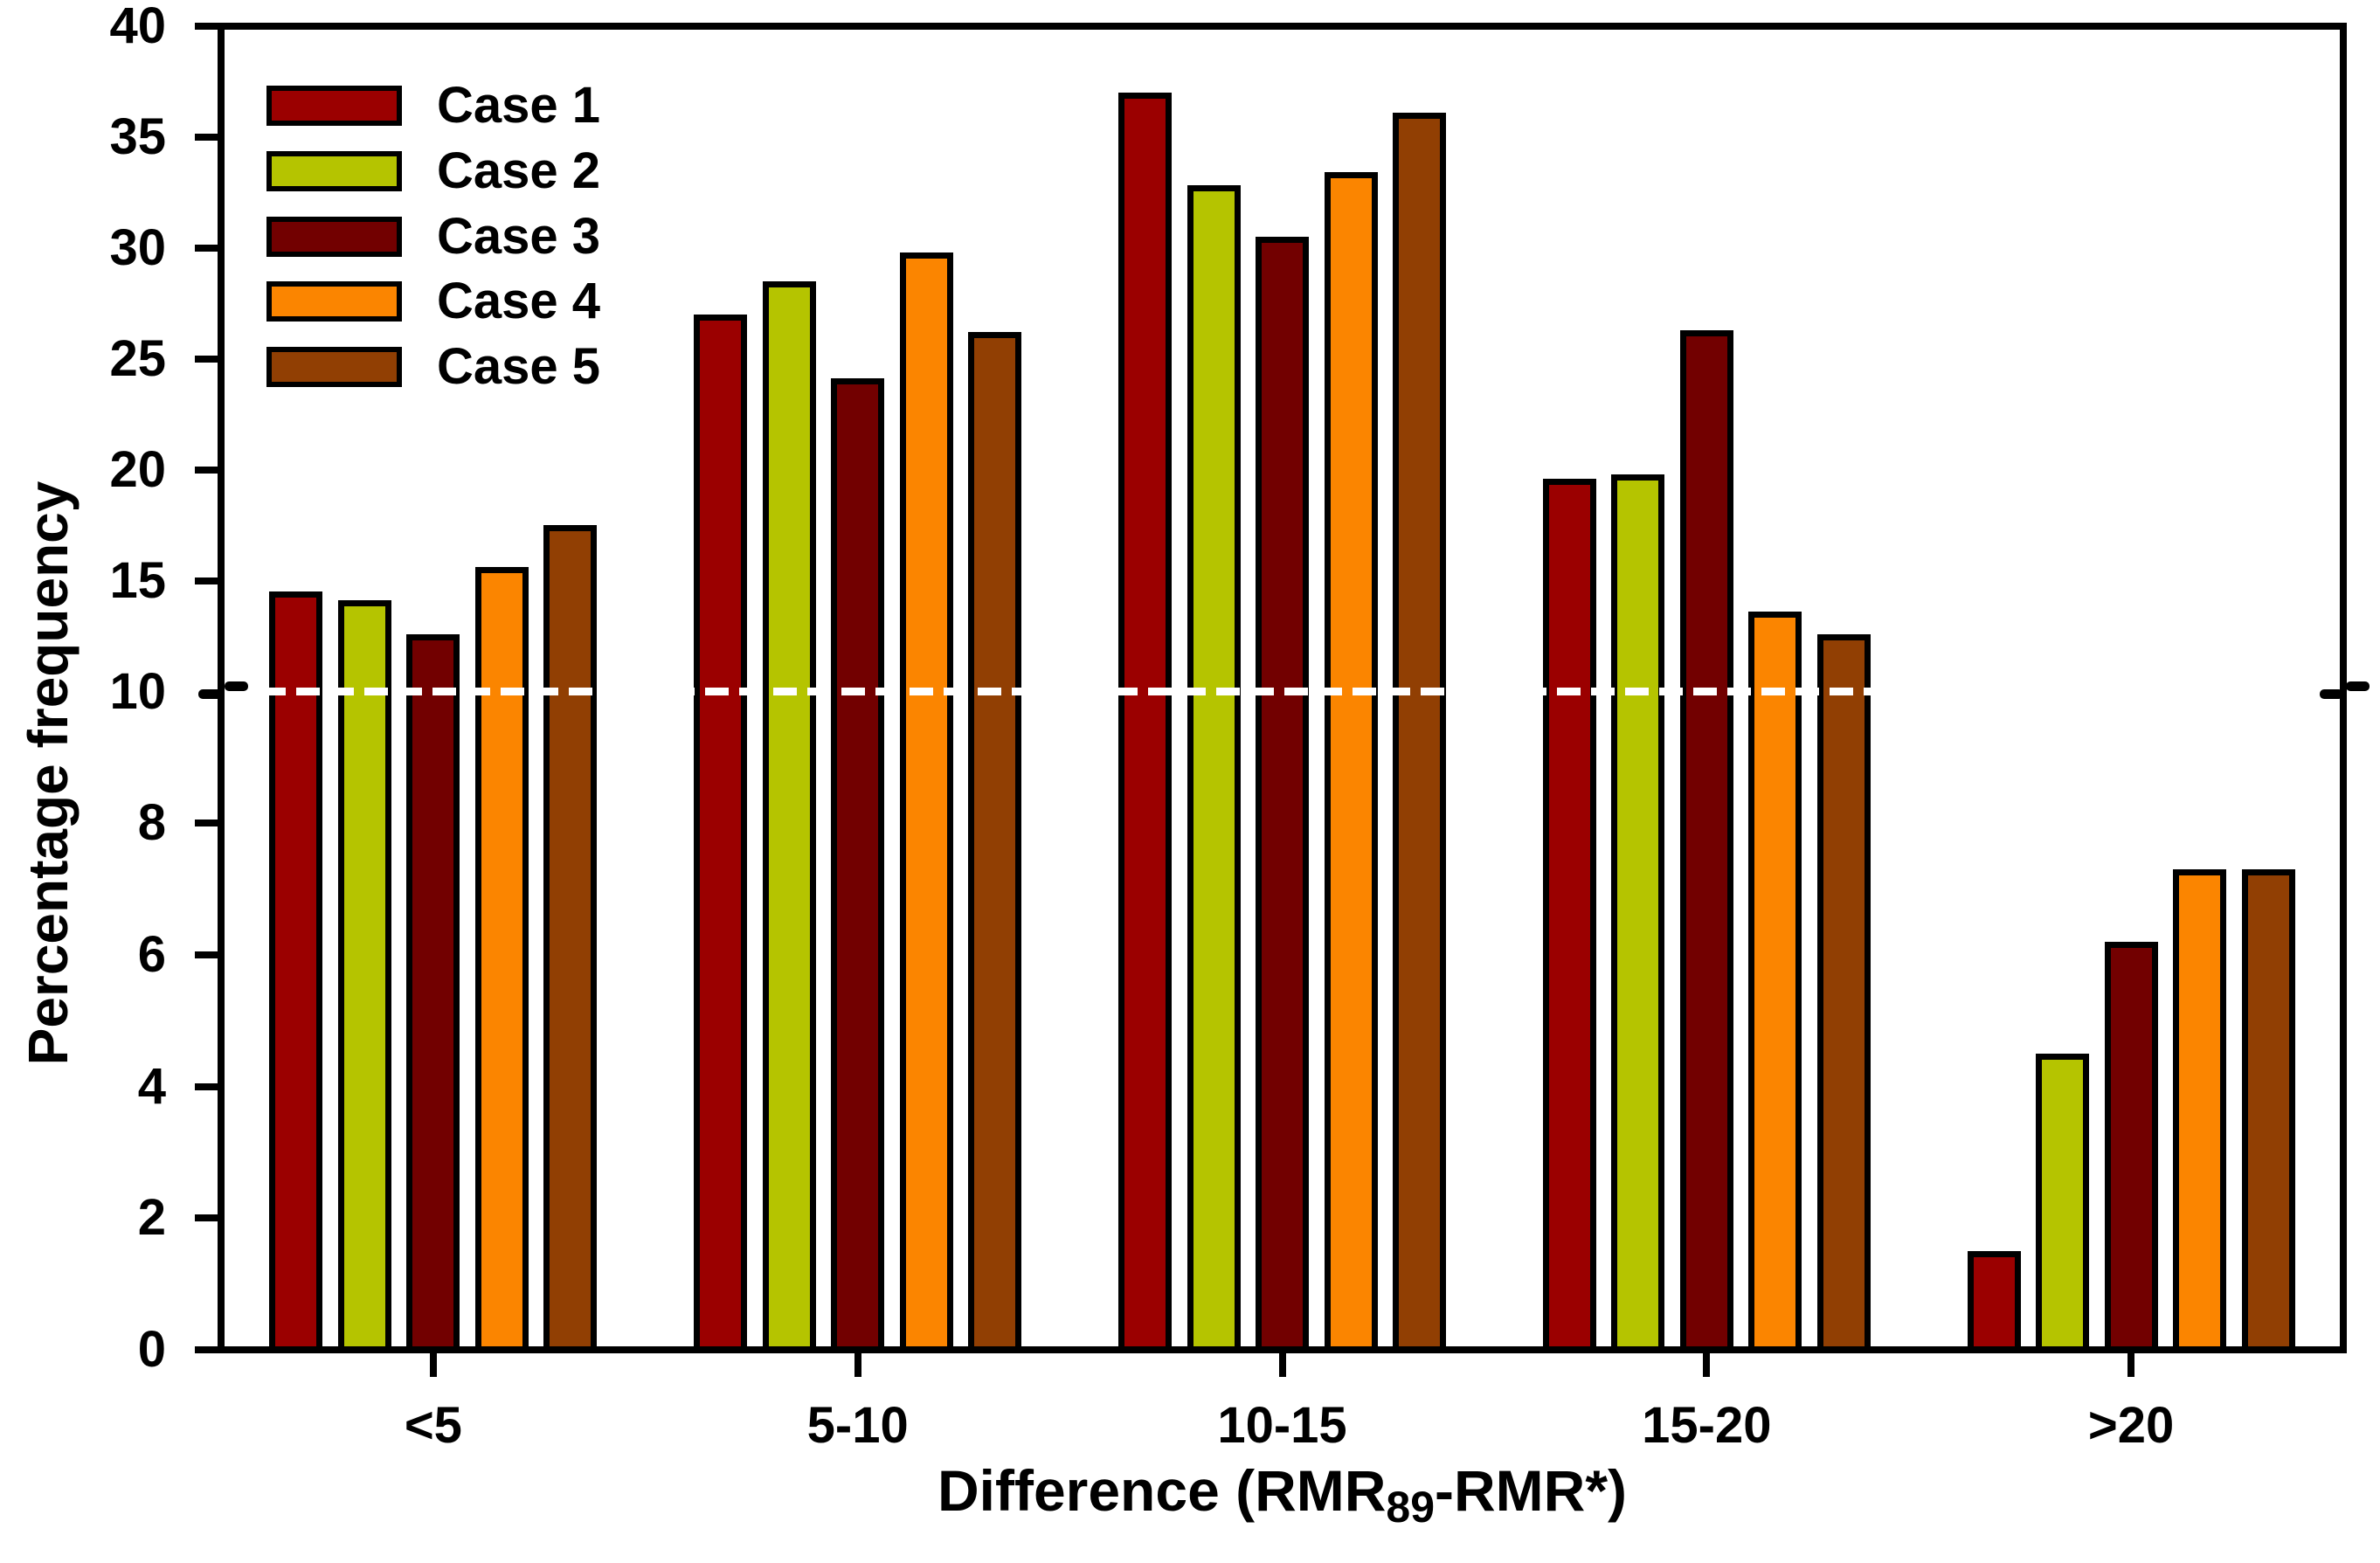 This screenshot has width=2380, height=1563. I want to click on legend-label: Case 1, so click(519, 105).